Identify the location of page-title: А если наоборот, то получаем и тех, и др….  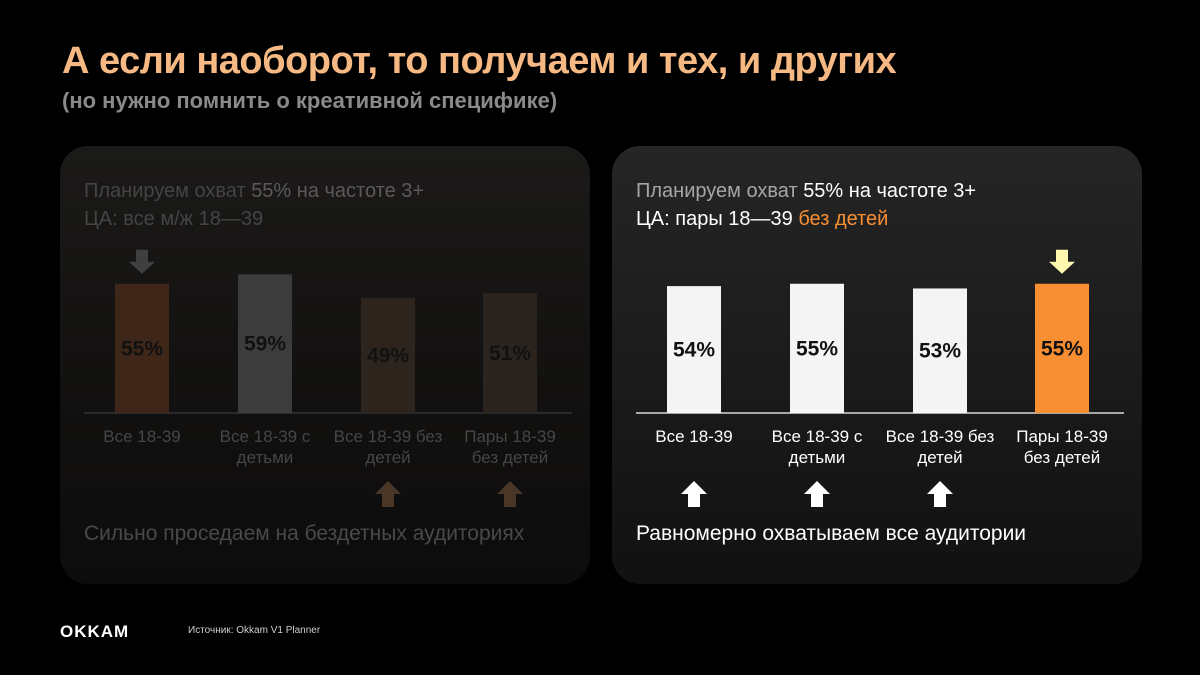
(479, 61).